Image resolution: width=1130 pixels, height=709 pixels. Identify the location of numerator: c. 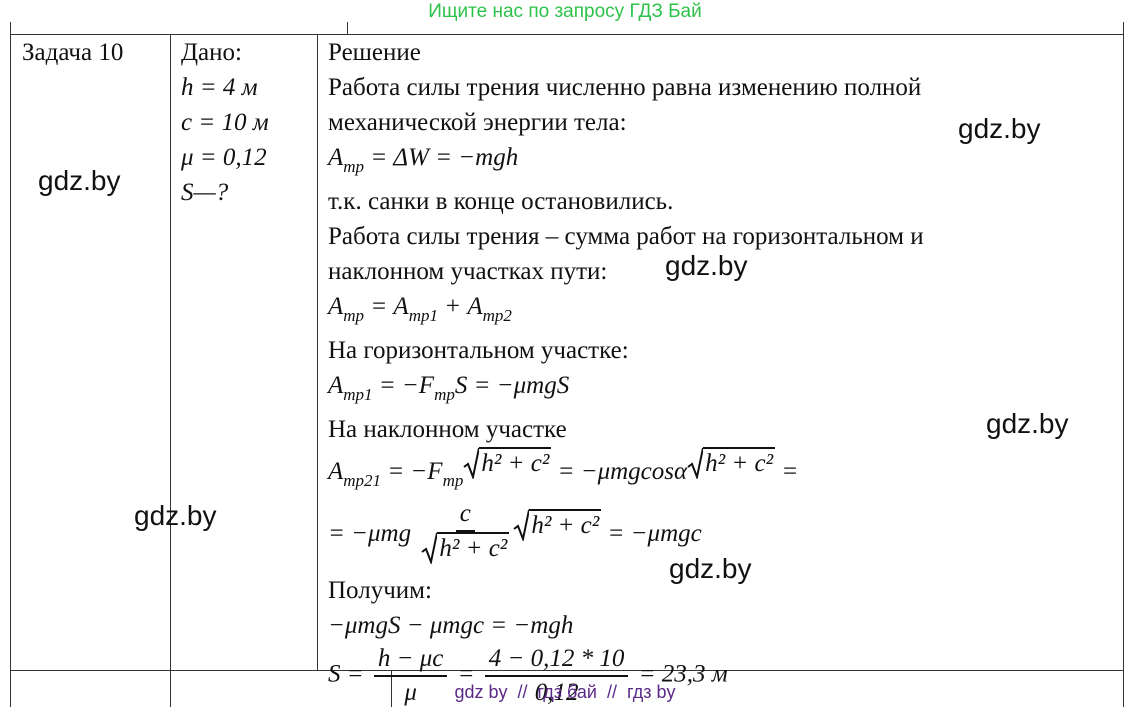
(465, 515).